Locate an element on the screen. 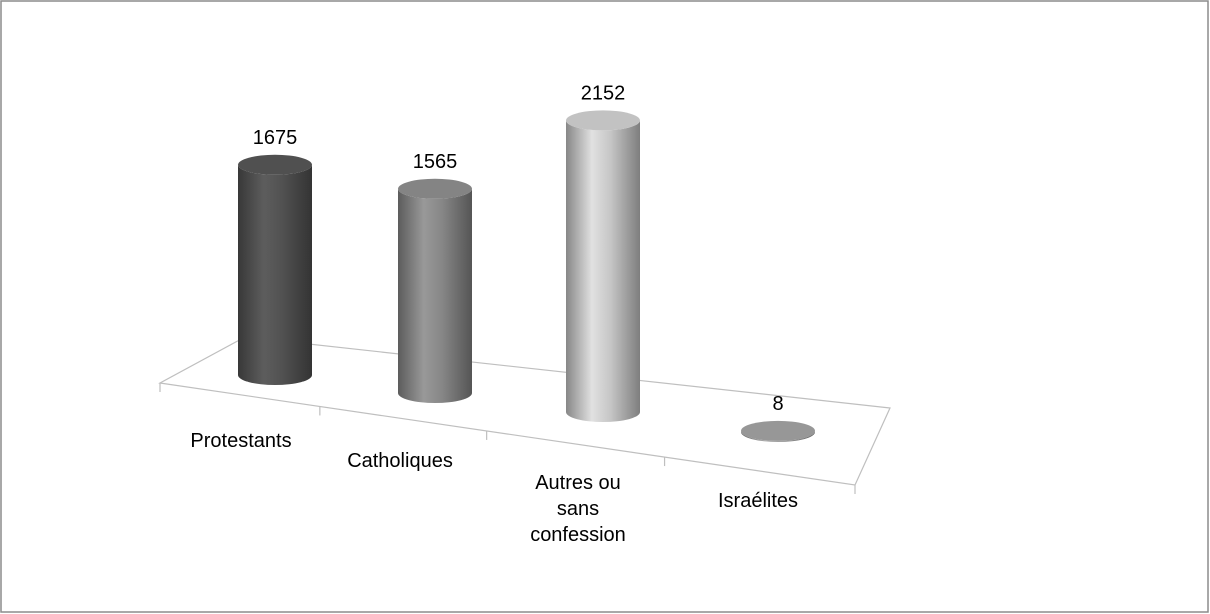 The image size is (1210, 614). x-tick-label: Autres ou sans confession is located at coordinates (578, 509).